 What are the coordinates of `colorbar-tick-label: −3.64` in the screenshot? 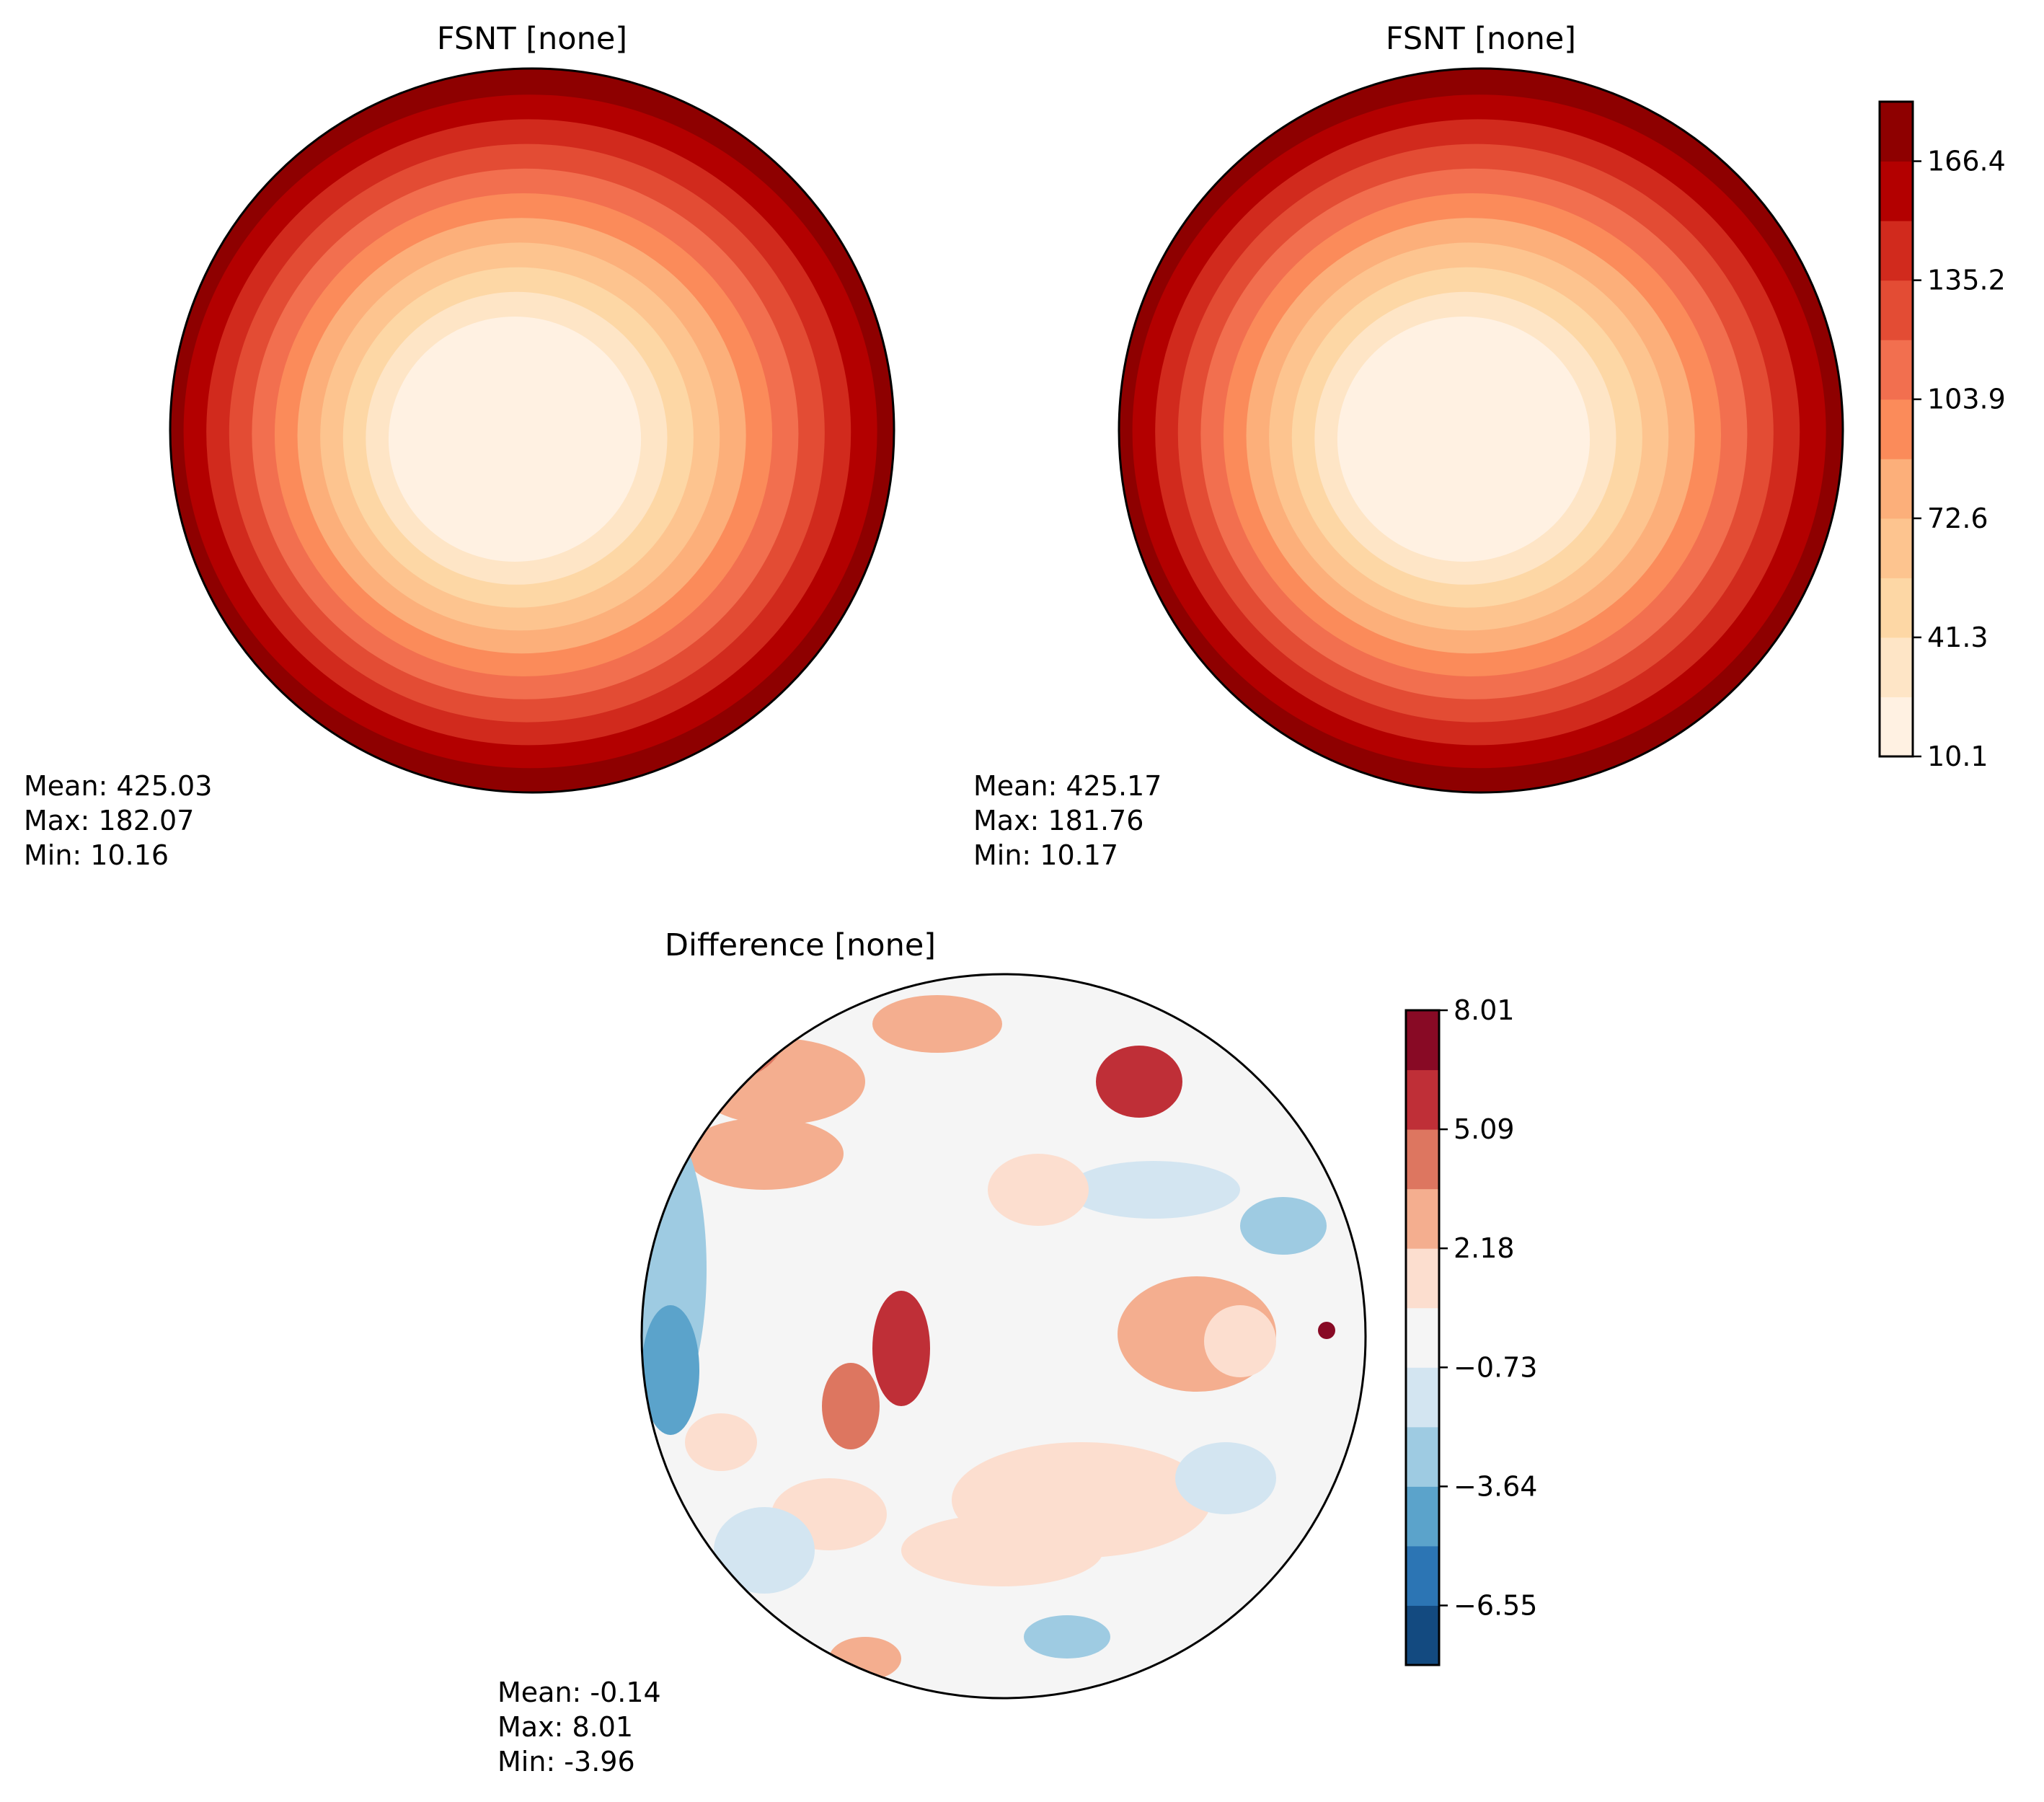 It's located at (1496, 1486).